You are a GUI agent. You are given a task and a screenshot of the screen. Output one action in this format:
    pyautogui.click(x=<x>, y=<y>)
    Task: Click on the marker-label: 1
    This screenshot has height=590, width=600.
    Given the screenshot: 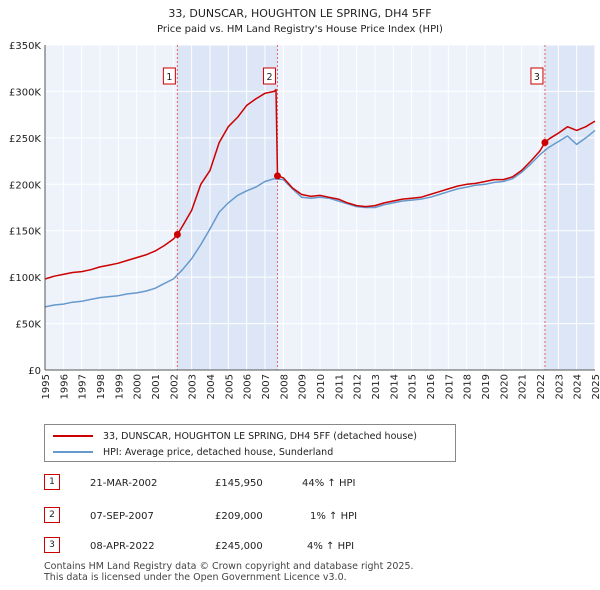 What is the action you would take?
    pyautogui.click(x=169, y=77)
    